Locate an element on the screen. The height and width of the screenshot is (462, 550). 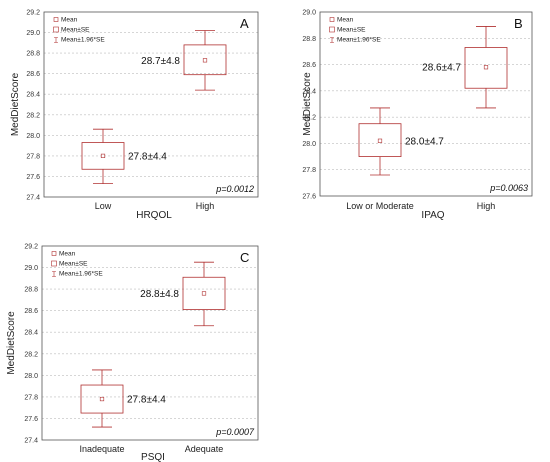
p-value: p=0.0007 is located at coordinates (235, 432).